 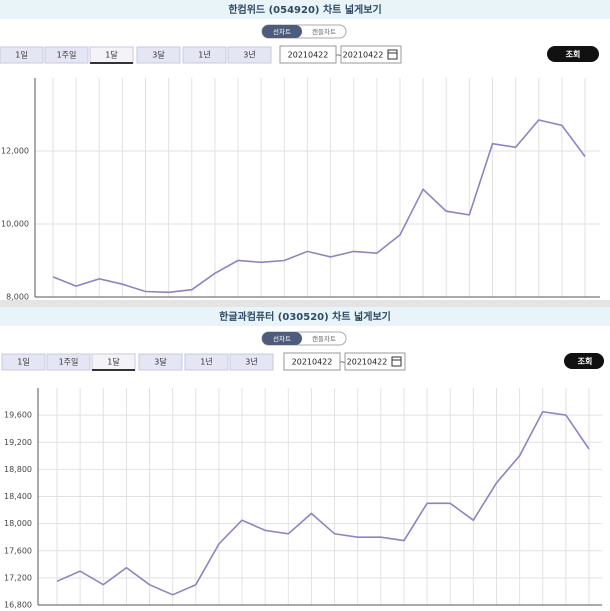 I want to click on y-tick-label: 18,000, so click(x=18, y=523).